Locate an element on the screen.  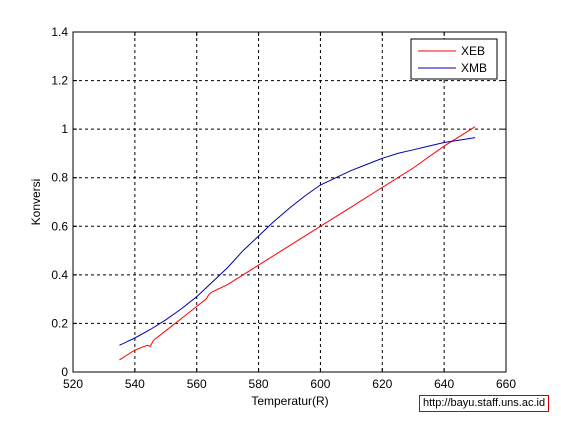
y-tick-label: 0.8 is located at coordinates (59, 178).